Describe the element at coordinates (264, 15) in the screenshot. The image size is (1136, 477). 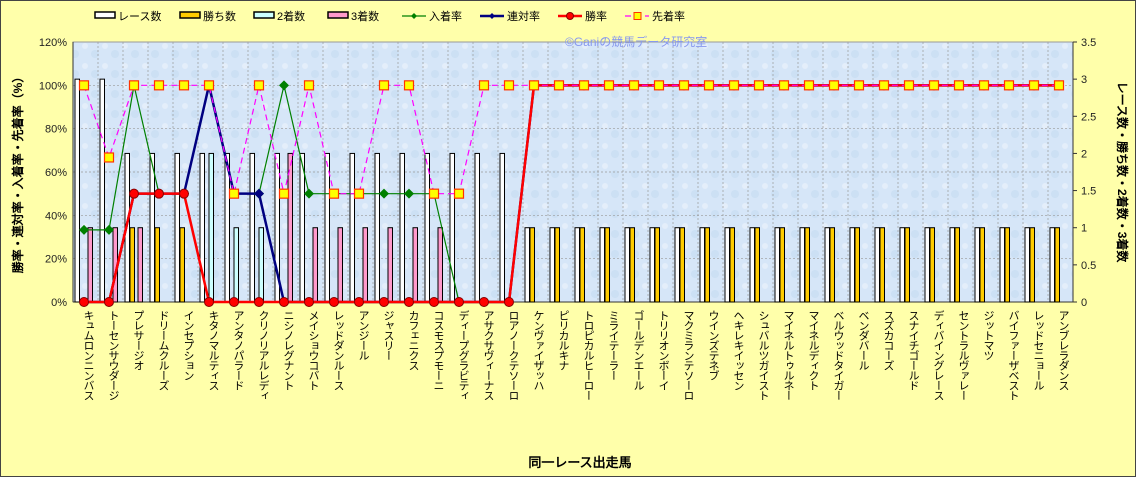
I see `legend-swatch` at that location.